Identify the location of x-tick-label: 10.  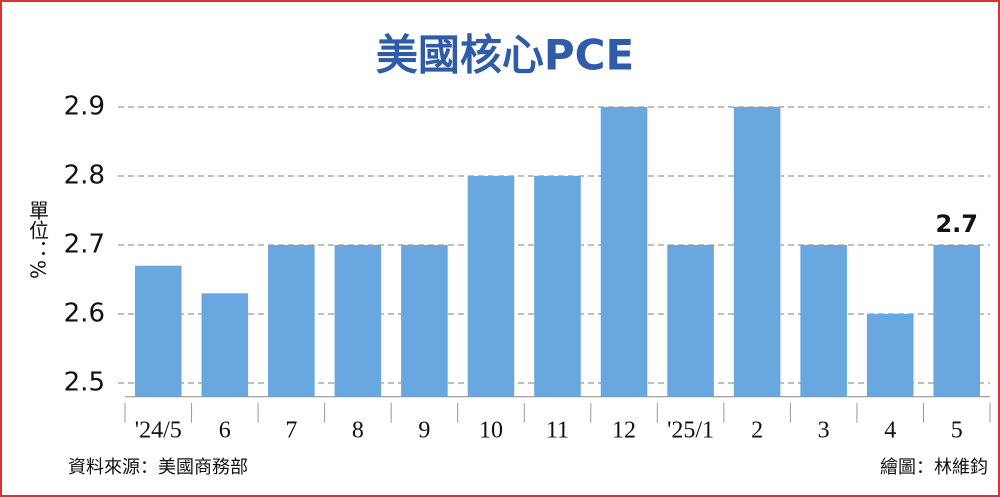
(491, 431).